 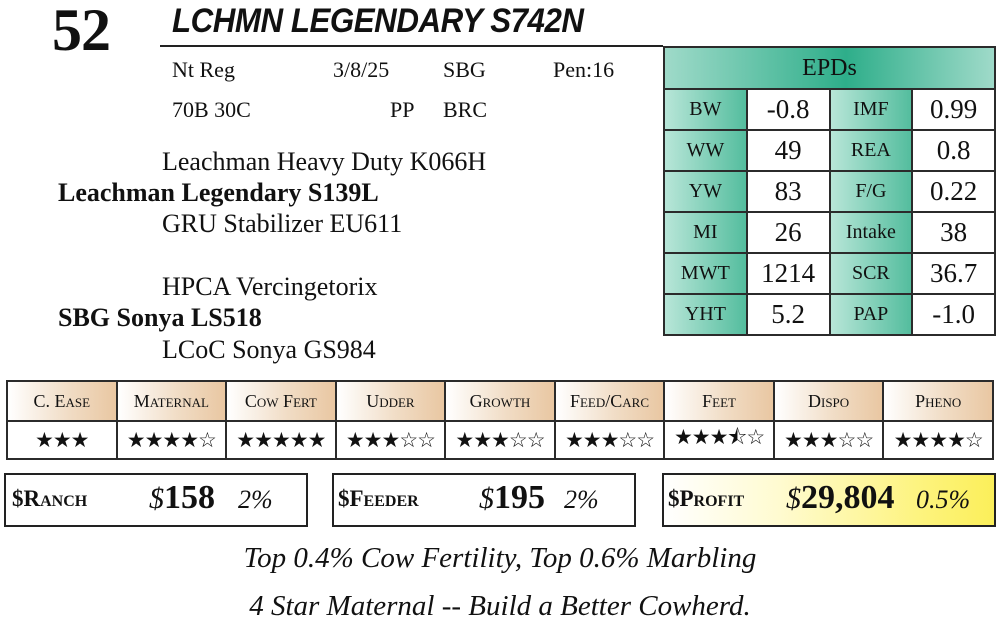 I want to click on epd-value-imf: 0.99, so click(x=953, y=109).